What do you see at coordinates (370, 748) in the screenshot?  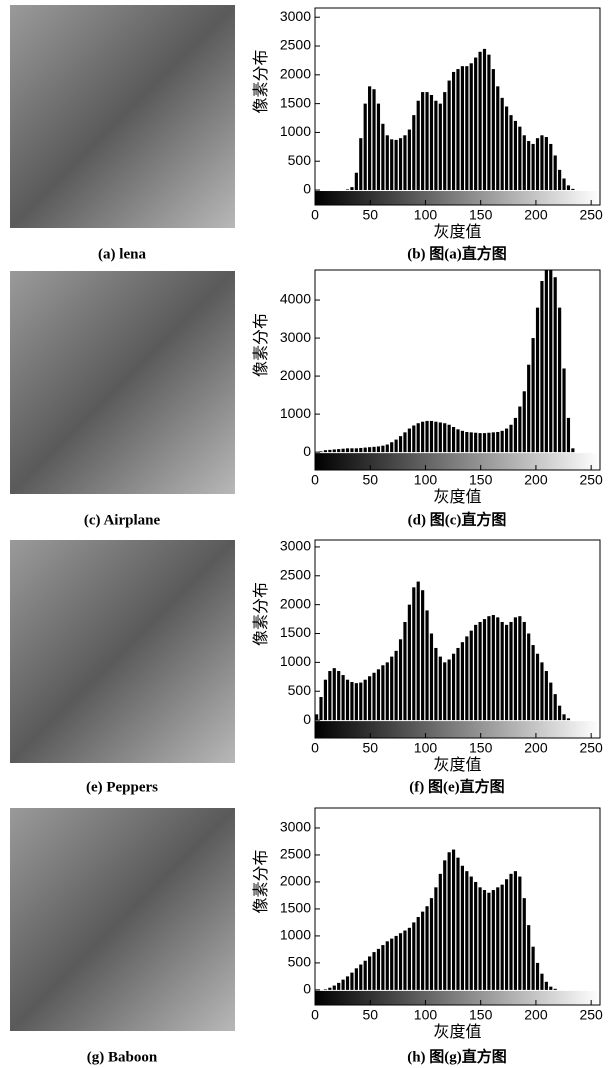 I see `x-tick-label: 50` at bounding box center [370, 748].